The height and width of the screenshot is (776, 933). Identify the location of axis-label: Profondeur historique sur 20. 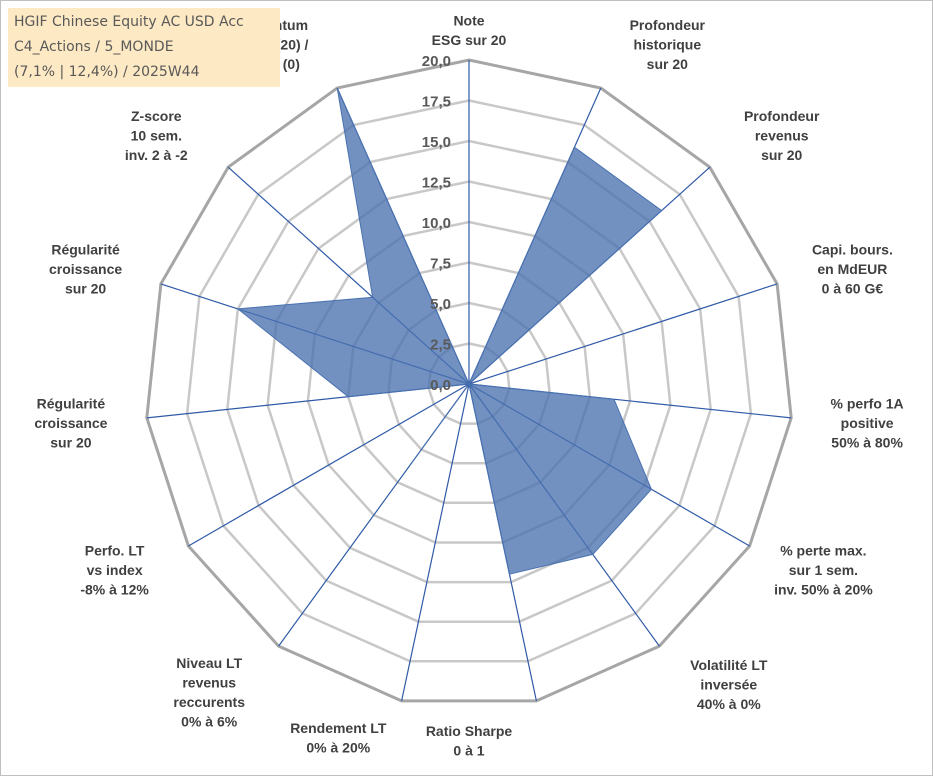
(668, 44).